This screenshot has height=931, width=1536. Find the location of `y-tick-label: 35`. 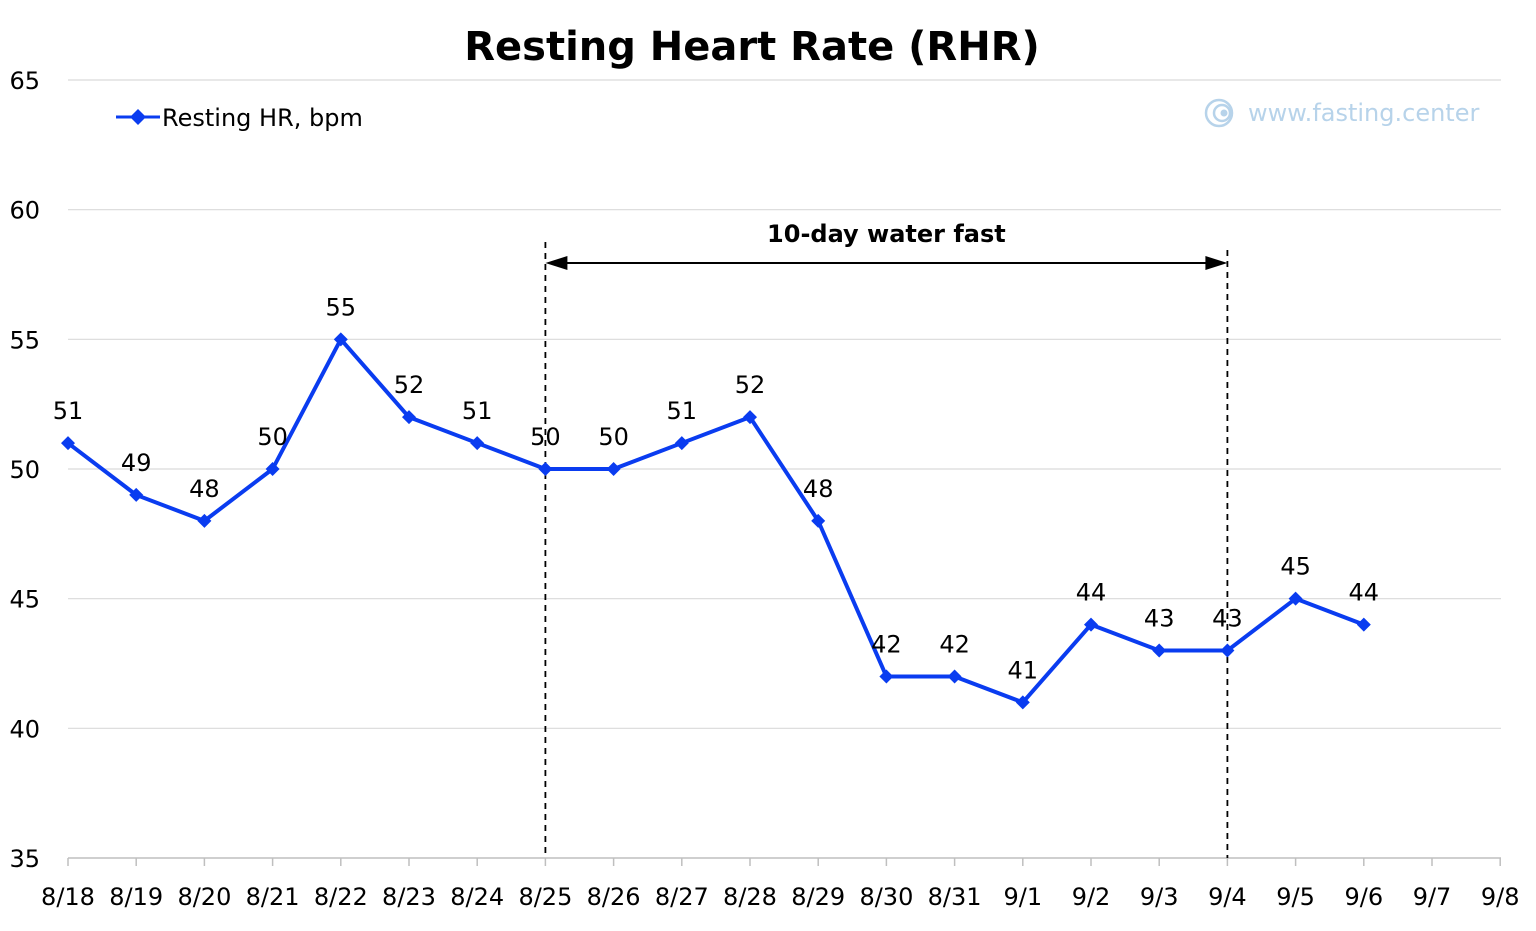

y-tick-label: 35 is located at coordinates (24, 859).